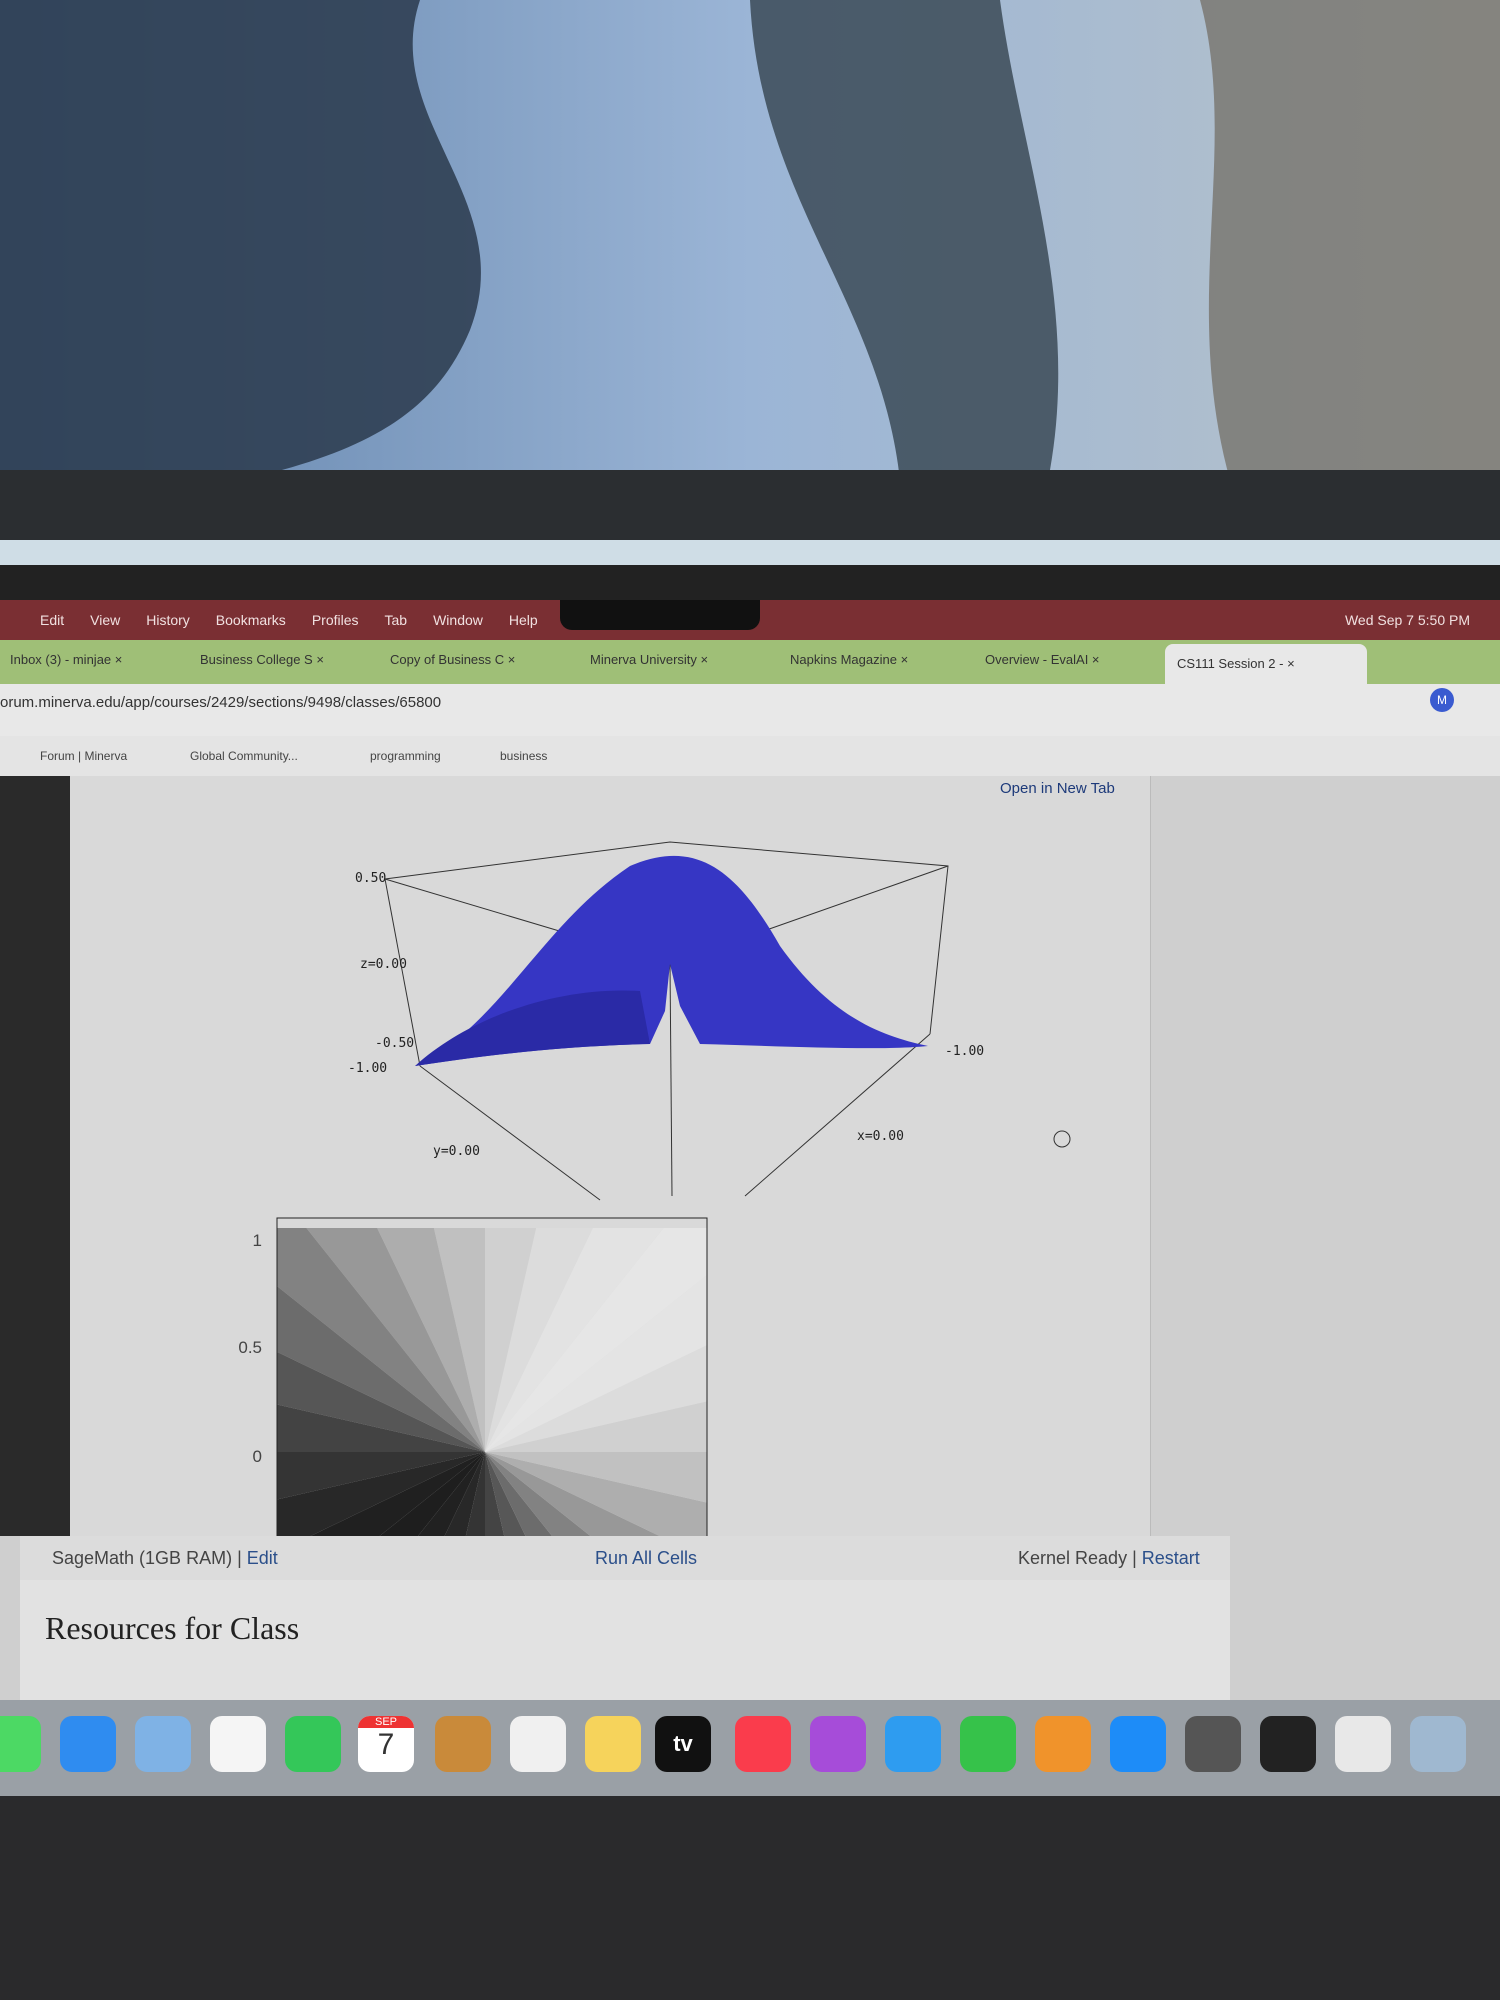 This screenshot has height=2000, width=1500. I want to click on restart-link: Restart, so click(1170, 1558).